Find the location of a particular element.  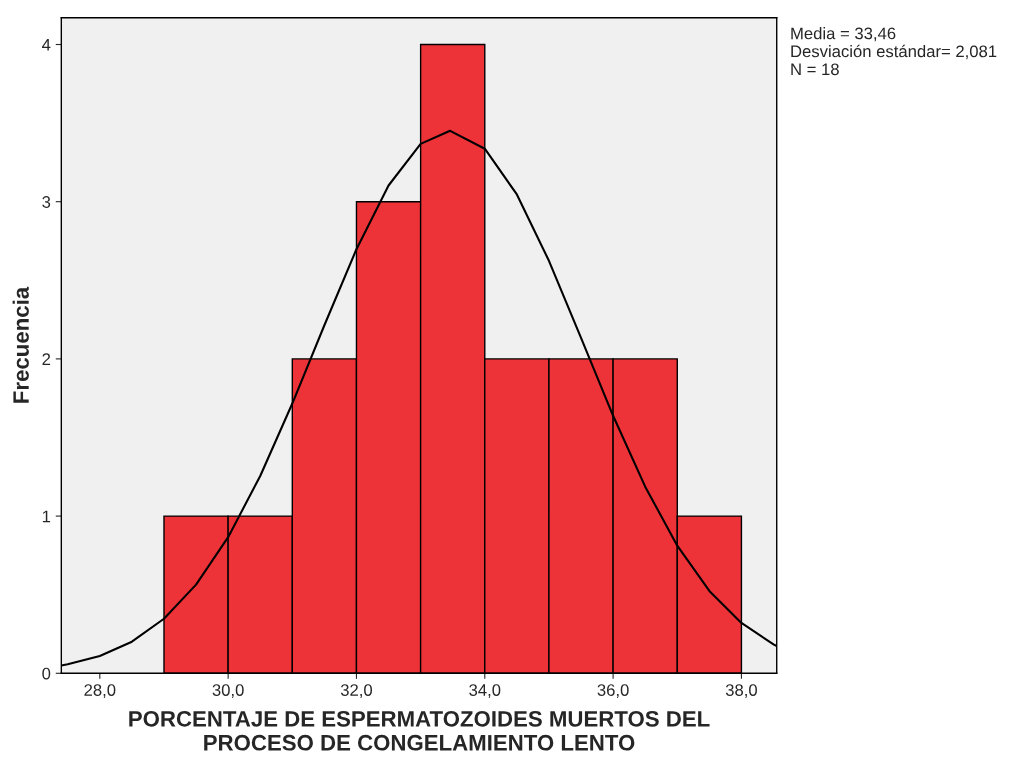

x-axis-title: PORCENTAJE DE ESPERMATOZOIDES MUERTOS DEL PROCESO DE CONGELAMIENTO LENTO is located at coordinates (419, 730).